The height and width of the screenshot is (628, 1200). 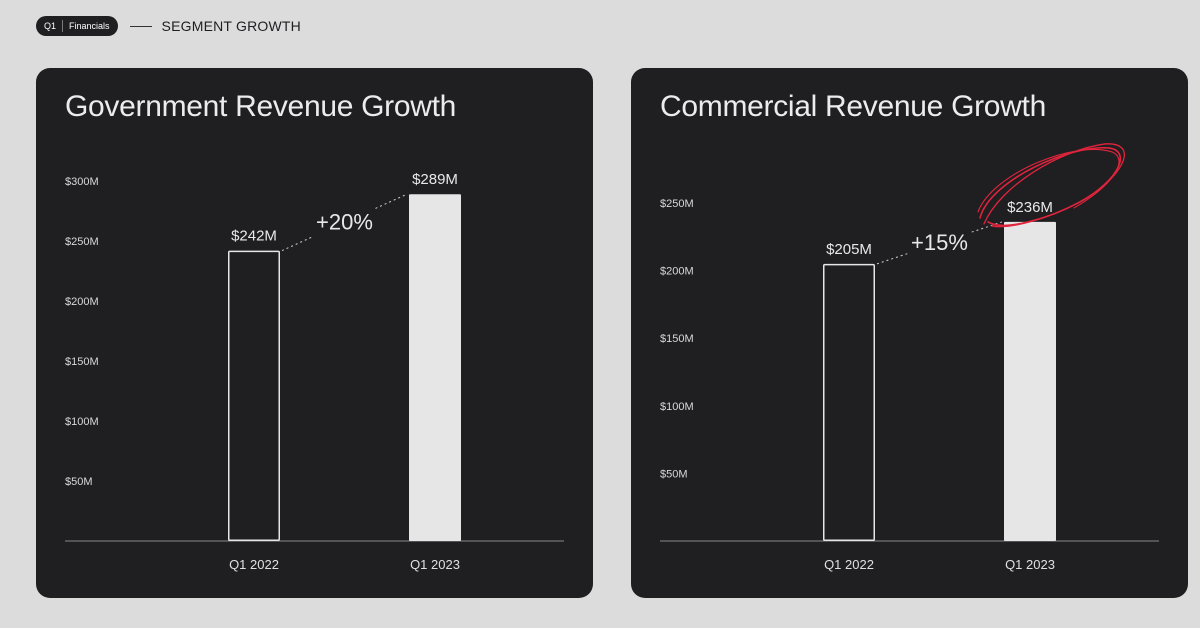 What do you see at coordinates (89, 26) in the screenshot?
I see `section-tag-label: Financials` at bounding box center [89, 26].